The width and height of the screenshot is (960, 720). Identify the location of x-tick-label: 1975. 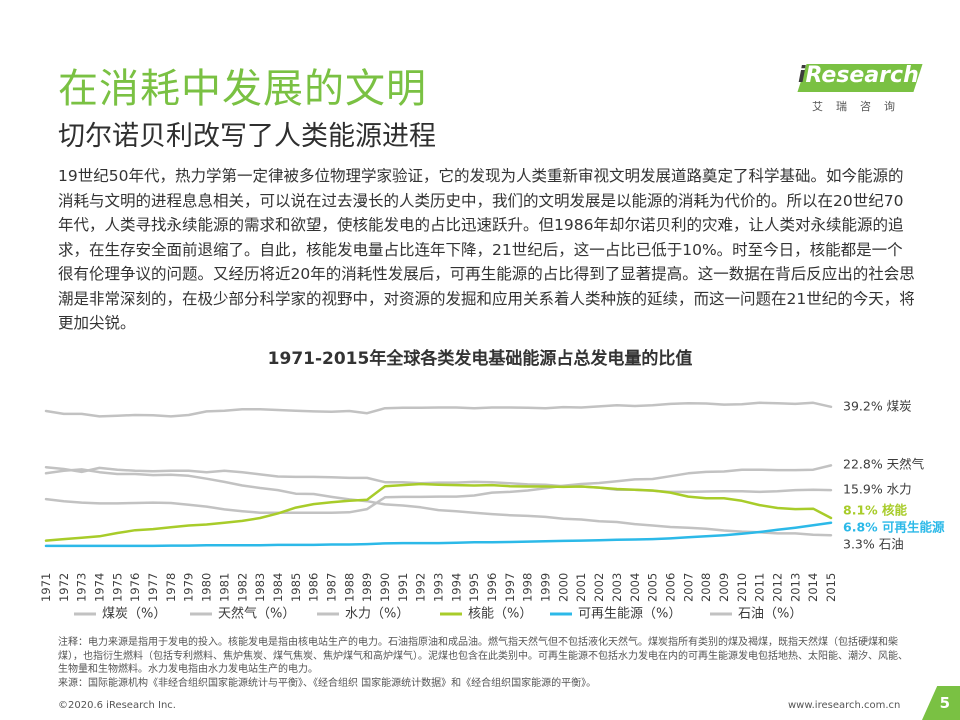
(117, 587).